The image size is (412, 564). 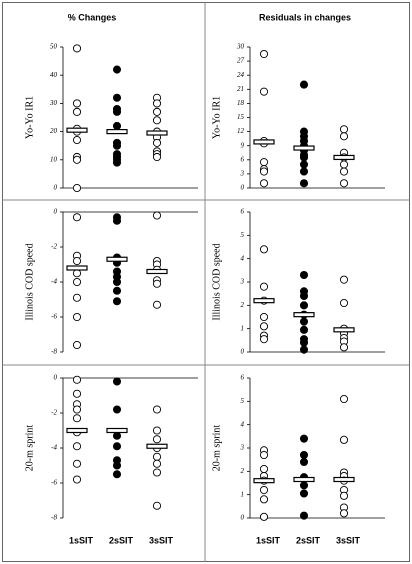 I want to click on y-tick-label: 15, so click(x=241, y=117).